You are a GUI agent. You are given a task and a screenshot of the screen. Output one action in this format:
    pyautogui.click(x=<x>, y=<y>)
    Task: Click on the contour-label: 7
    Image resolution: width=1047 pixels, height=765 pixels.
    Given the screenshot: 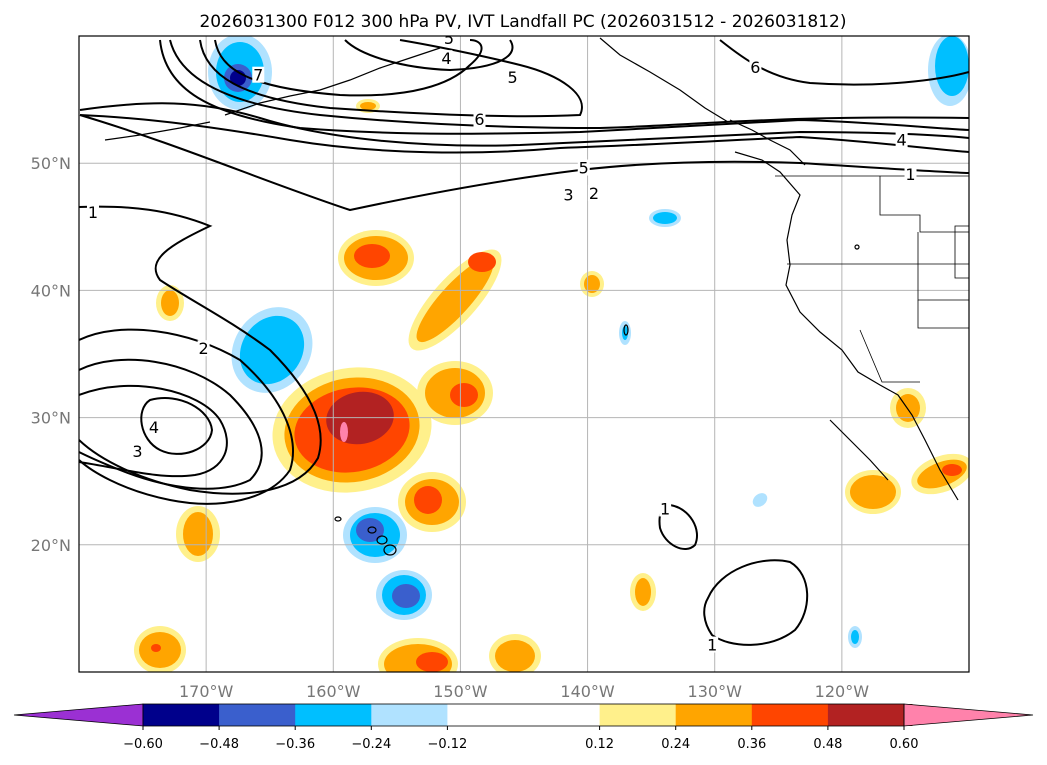 What is the action you would take?
    pyautogui.click(x=258, y=75)
    